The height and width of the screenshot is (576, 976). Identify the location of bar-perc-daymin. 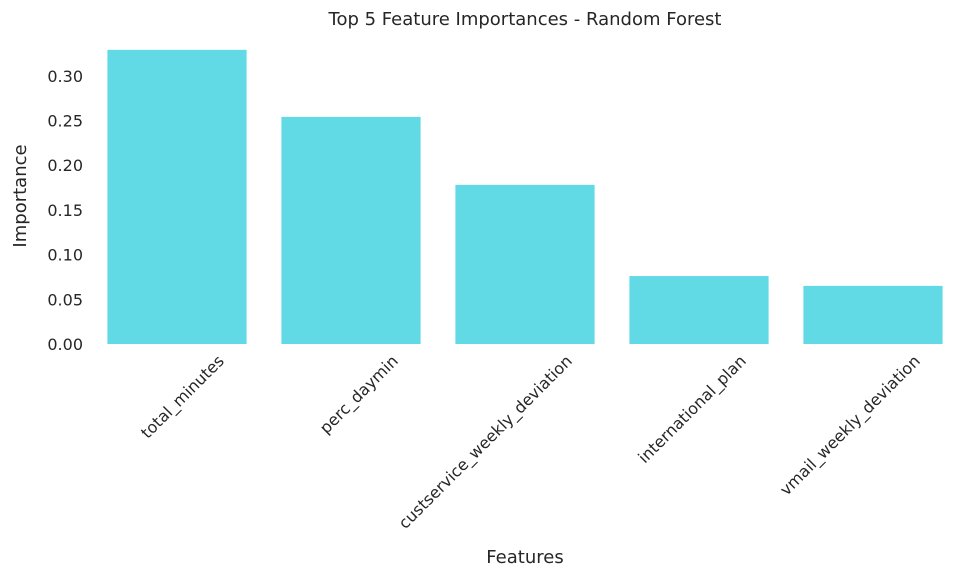
(351, 230).